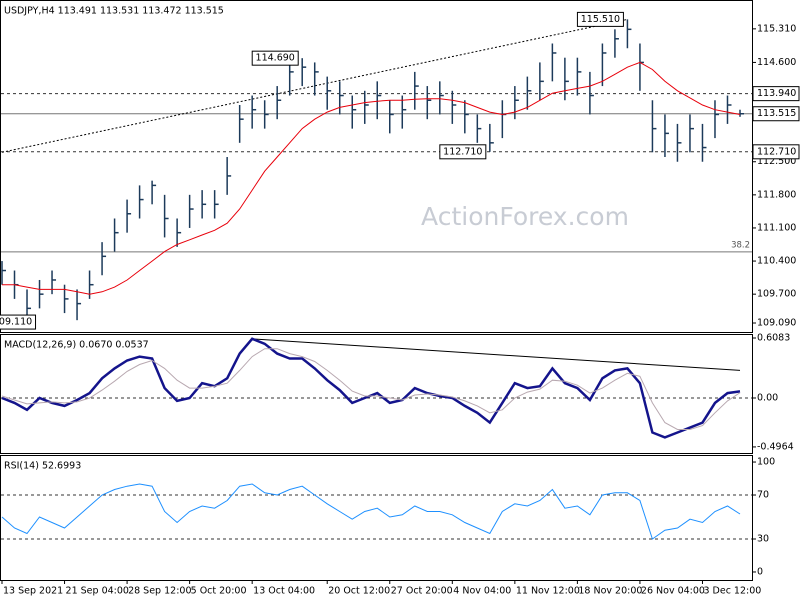 The width and height of the screenshot is (800, 600). I want to click on x-tick-label: 20 Oct 12:00, so click(359, 591).